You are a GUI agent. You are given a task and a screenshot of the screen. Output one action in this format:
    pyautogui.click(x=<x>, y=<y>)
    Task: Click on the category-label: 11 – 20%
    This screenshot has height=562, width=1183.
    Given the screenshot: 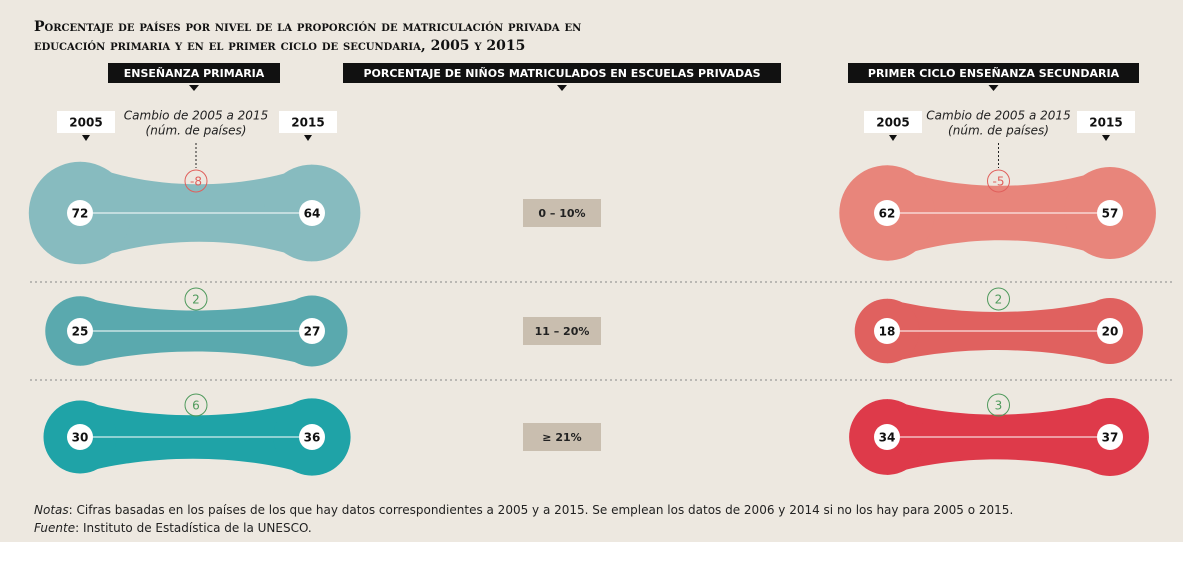 What is the action you would take?
    pyautogui.click(x=562, y=331)
    